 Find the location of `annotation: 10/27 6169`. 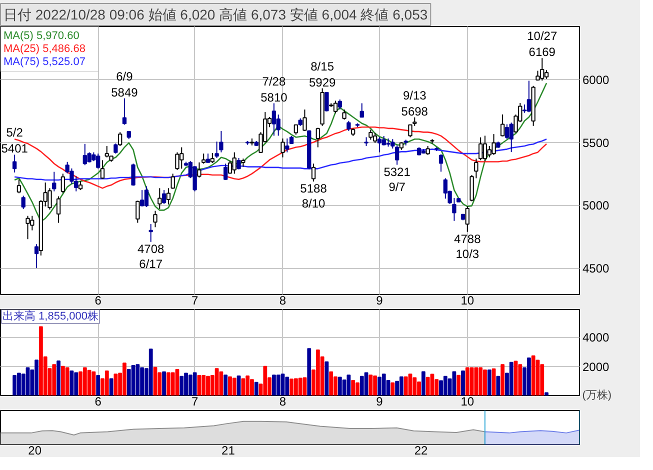

annotation: 10/27 6169 is located at coordinates (542, 44).